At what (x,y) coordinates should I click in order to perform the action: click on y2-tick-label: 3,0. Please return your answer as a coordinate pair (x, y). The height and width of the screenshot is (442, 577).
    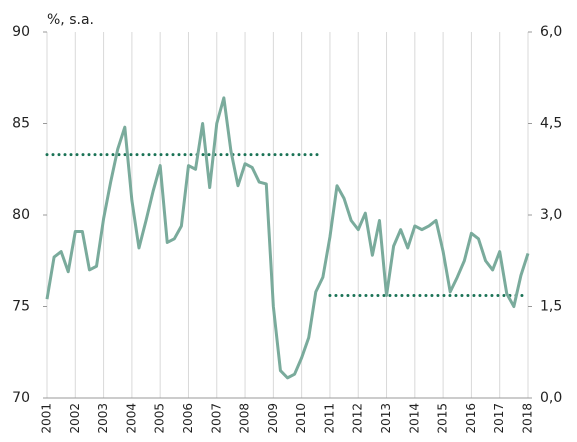
    Looking at the image, I should click on (551, 215).